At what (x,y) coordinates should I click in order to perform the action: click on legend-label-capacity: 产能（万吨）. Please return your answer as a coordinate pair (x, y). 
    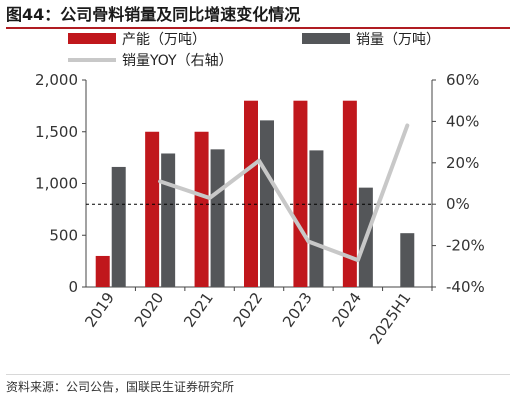
    Looking at the image, I should click on (164, 40).